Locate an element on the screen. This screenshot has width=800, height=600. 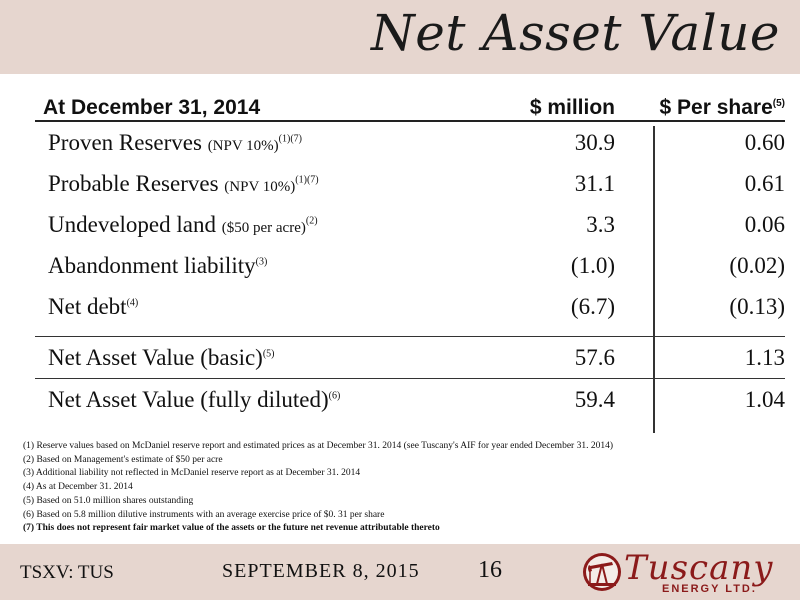
row-per-share-value: 1.13 is located at coordinates (764, 357).